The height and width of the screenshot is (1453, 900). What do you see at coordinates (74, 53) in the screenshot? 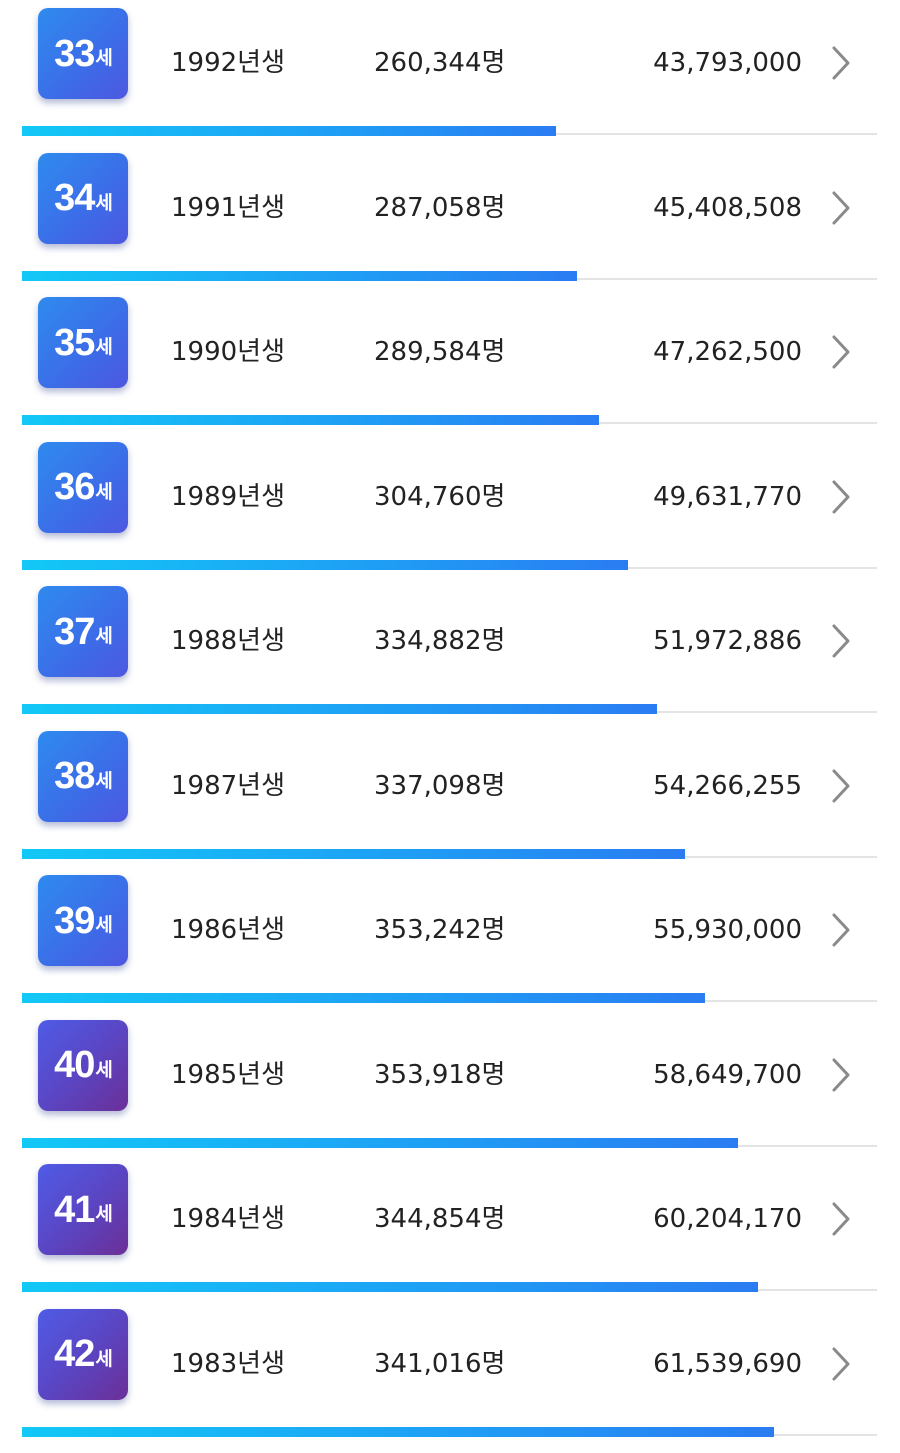
I see `age-number: 33` at bounding box center [74, 53].